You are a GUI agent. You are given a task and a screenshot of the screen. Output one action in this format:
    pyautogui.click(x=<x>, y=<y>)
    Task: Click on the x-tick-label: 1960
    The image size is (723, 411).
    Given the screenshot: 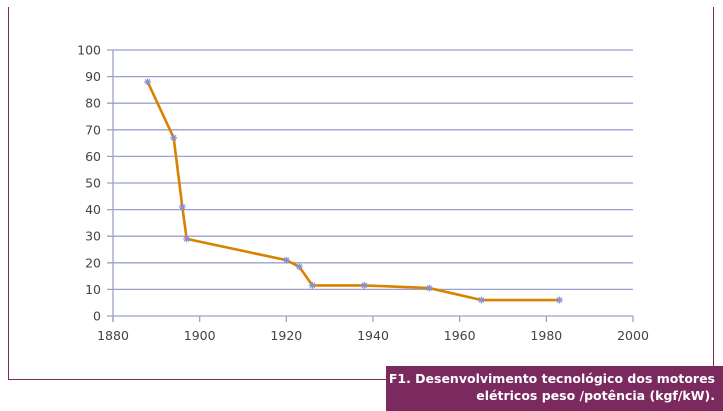 What is the action you would take?
    pyautogui.click(x=460, y=335)
    